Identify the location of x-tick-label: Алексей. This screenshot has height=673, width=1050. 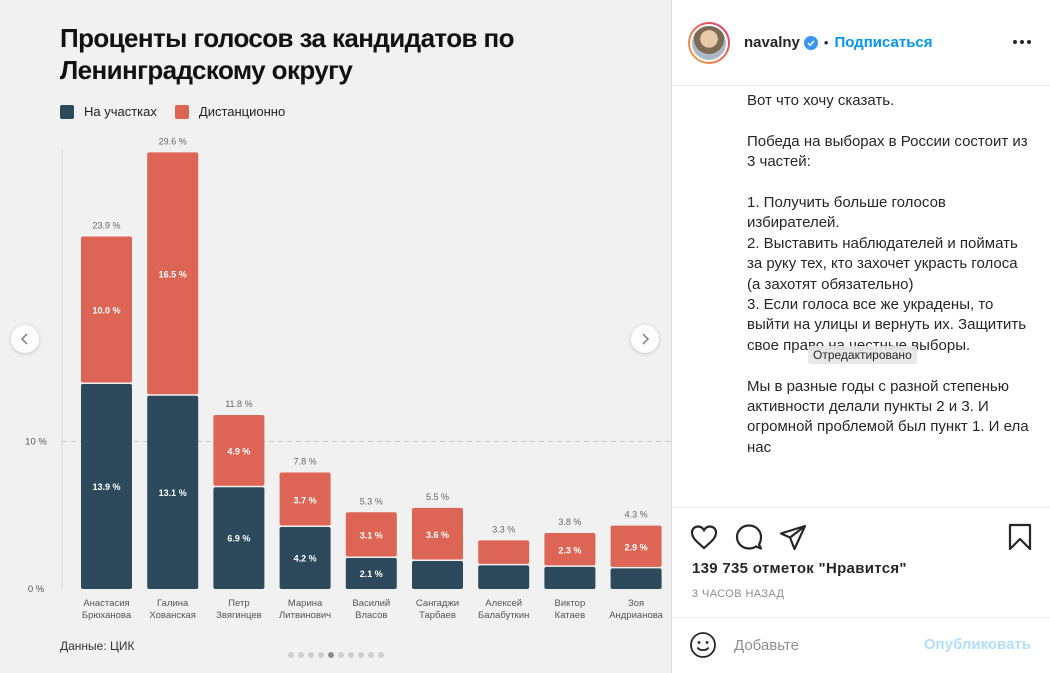
(503, 603).